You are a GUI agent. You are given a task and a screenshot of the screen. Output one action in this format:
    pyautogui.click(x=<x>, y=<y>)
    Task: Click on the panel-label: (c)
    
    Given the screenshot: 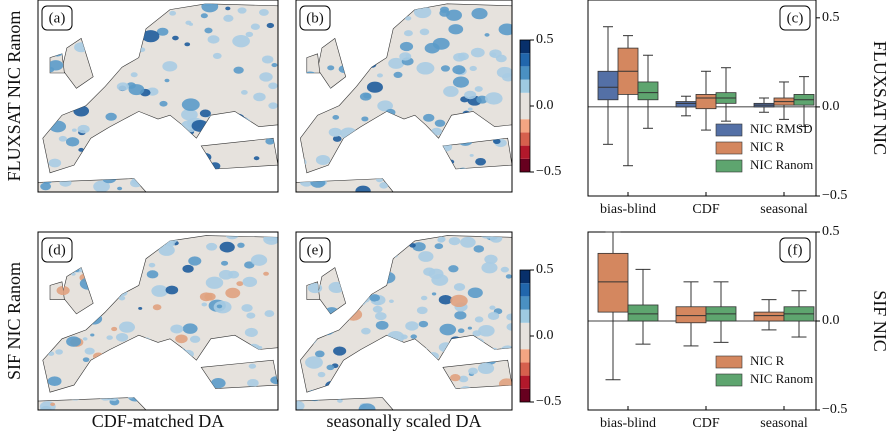 What is the action you would take?
    pyautogui.click(x=795, y=18)
    